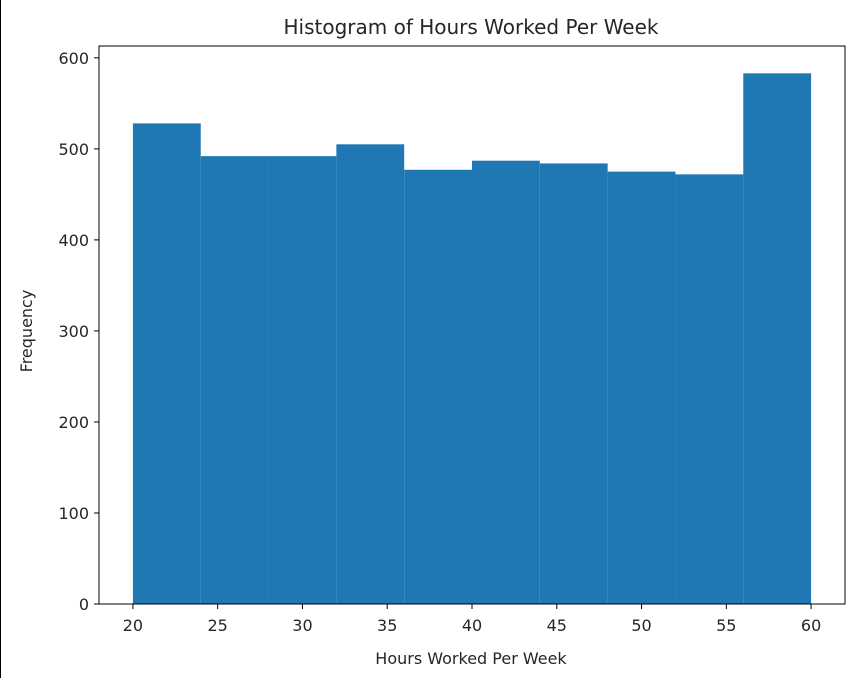  What do you see at coordinates (73, 240) in the screenshot?
I see `y-tick-label: 400` at bounding box center [73, 240].